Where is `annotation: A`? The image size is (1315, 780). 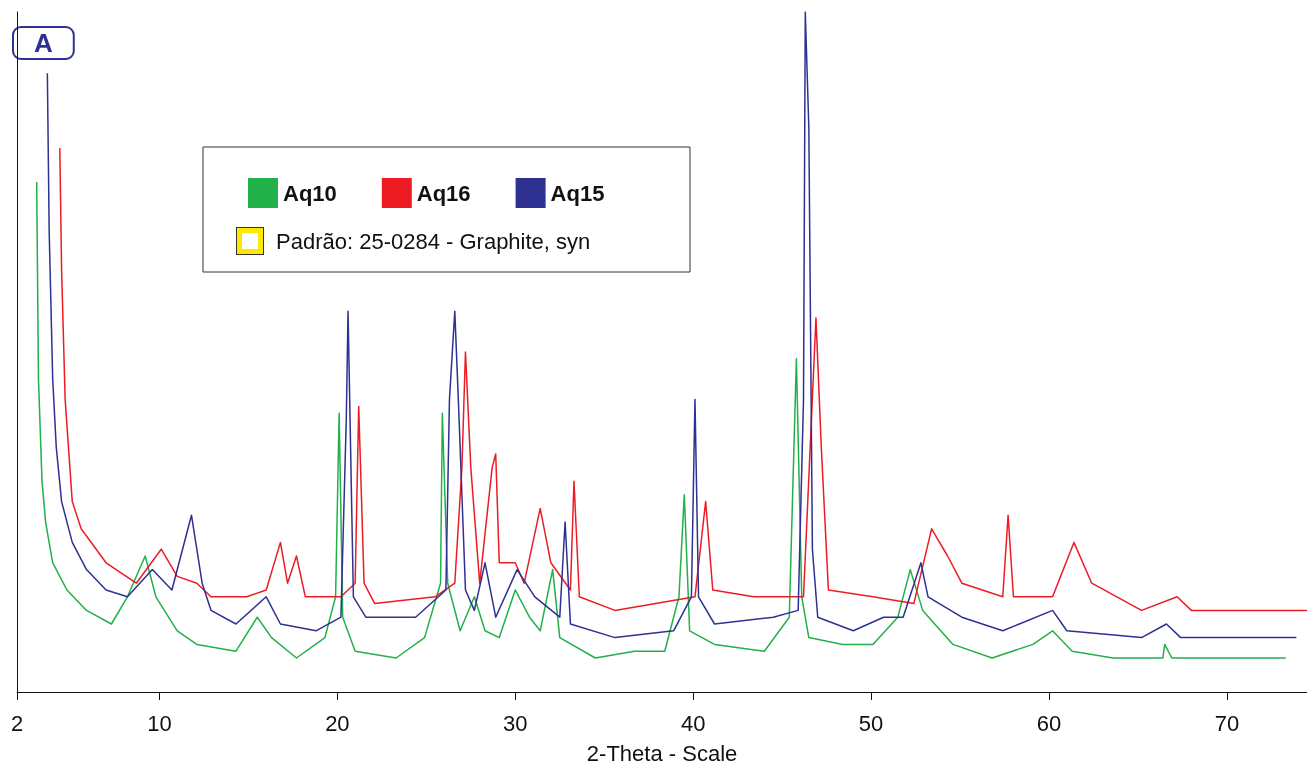
annotation: A is located at coordinates (43, 43).